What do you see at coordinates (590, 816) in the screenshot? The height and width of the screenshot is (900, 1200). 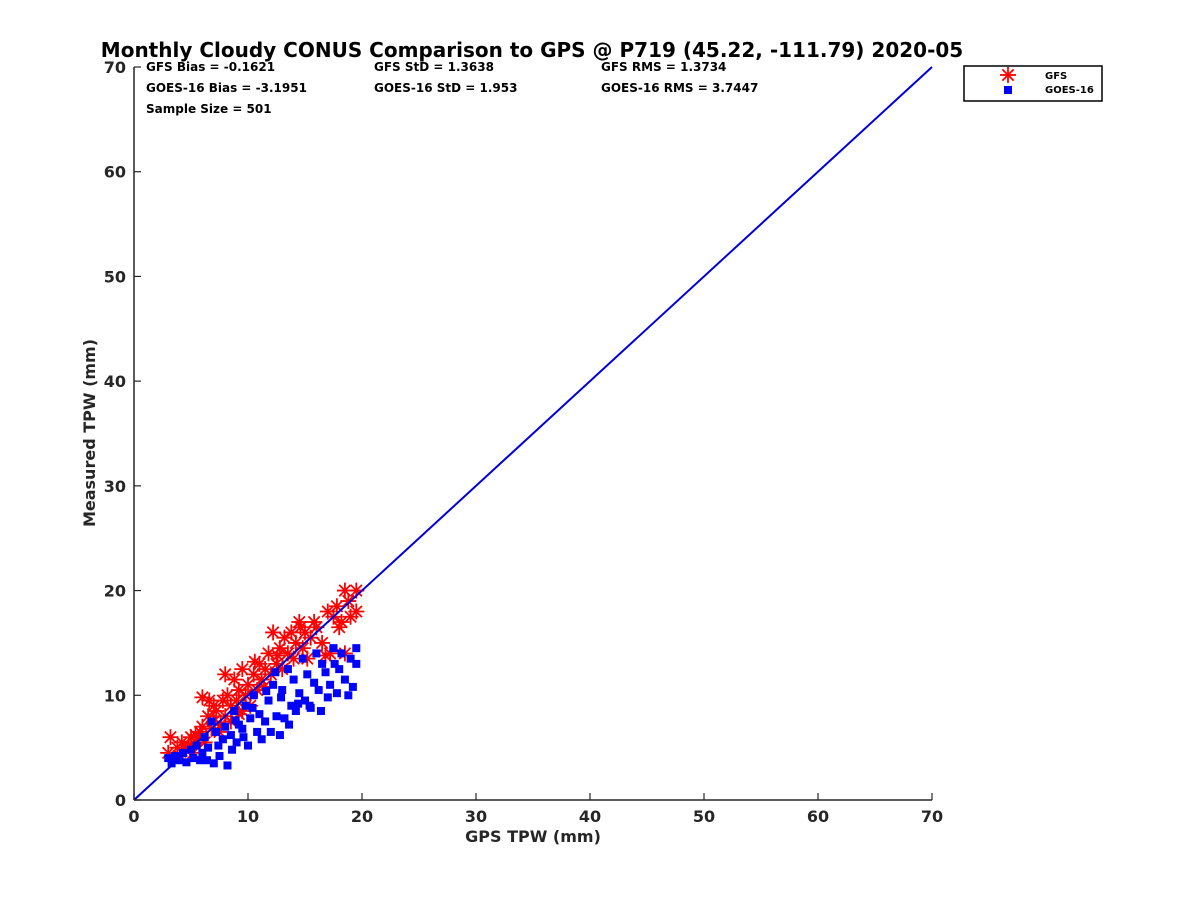 I see `x-tick-label: 40` at bounding box center [590, 816].